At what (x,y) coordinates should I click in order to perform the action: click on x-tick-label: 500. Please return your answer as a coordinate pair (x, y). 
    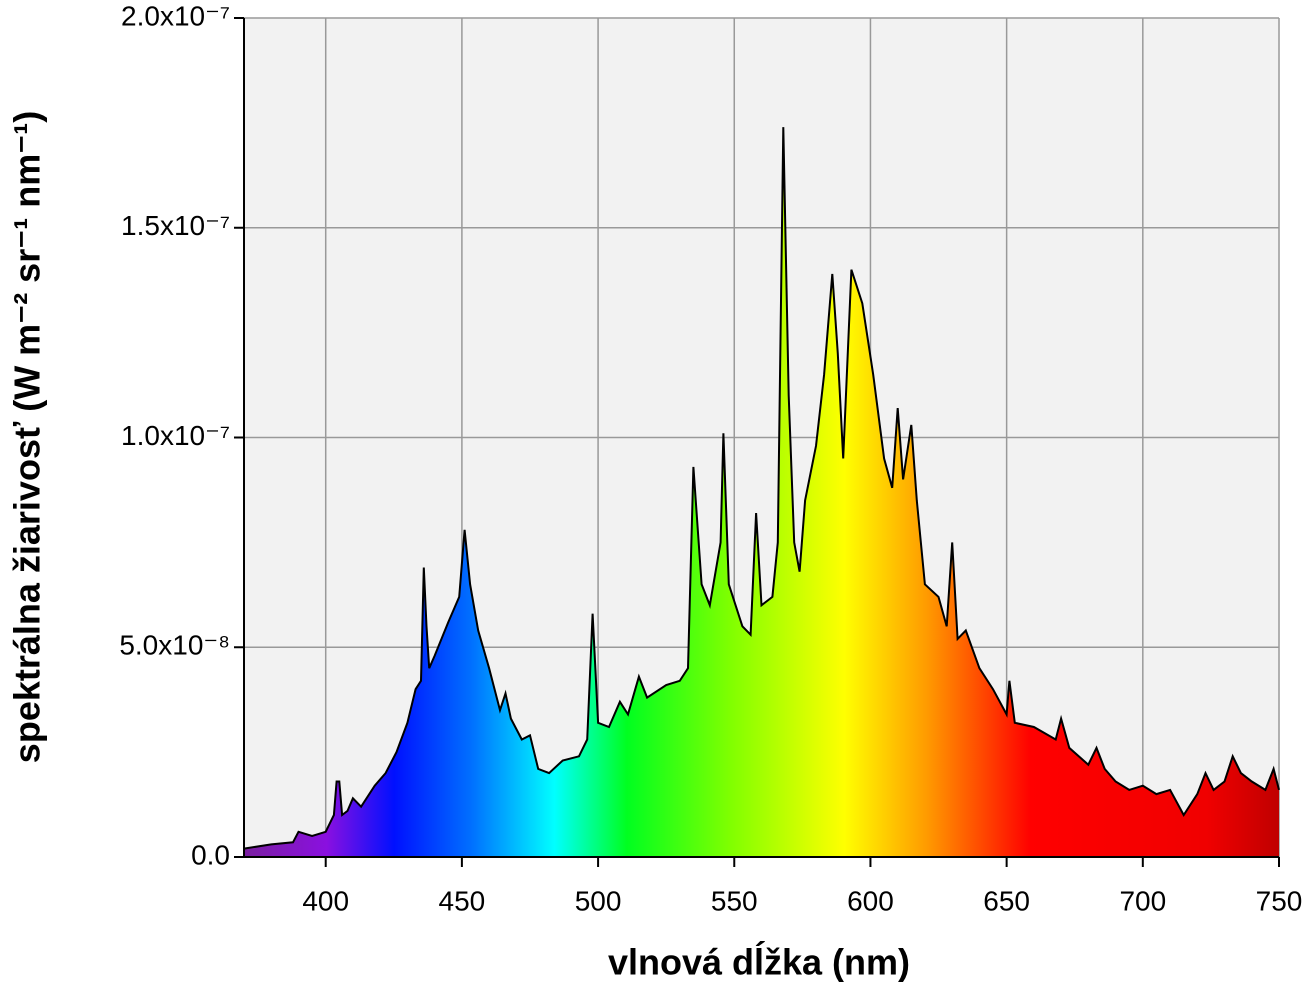
    Looking at the image, I should click on (598, 900).